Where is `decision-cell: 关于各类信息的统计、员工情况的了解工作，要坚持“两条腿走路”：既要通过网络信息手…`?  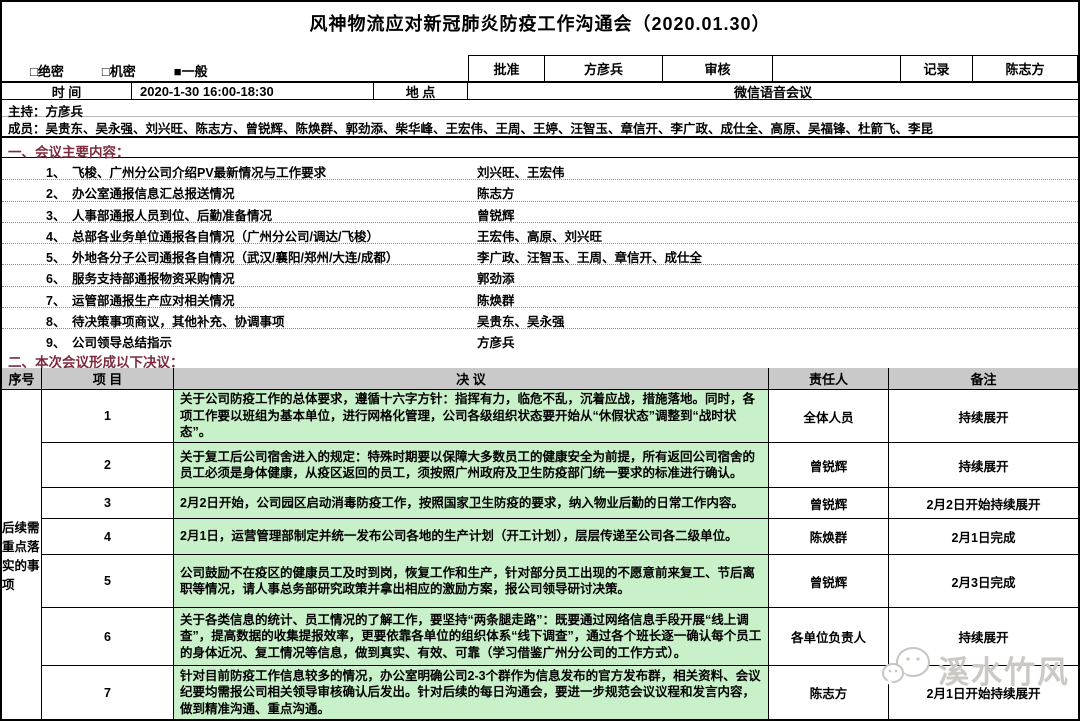
decision-cell: 关于各类信息的统计、员工情况的了解工作，要坚持“两条腿走路”：既要通过网络信息手… is located at coordinates (471, 636).